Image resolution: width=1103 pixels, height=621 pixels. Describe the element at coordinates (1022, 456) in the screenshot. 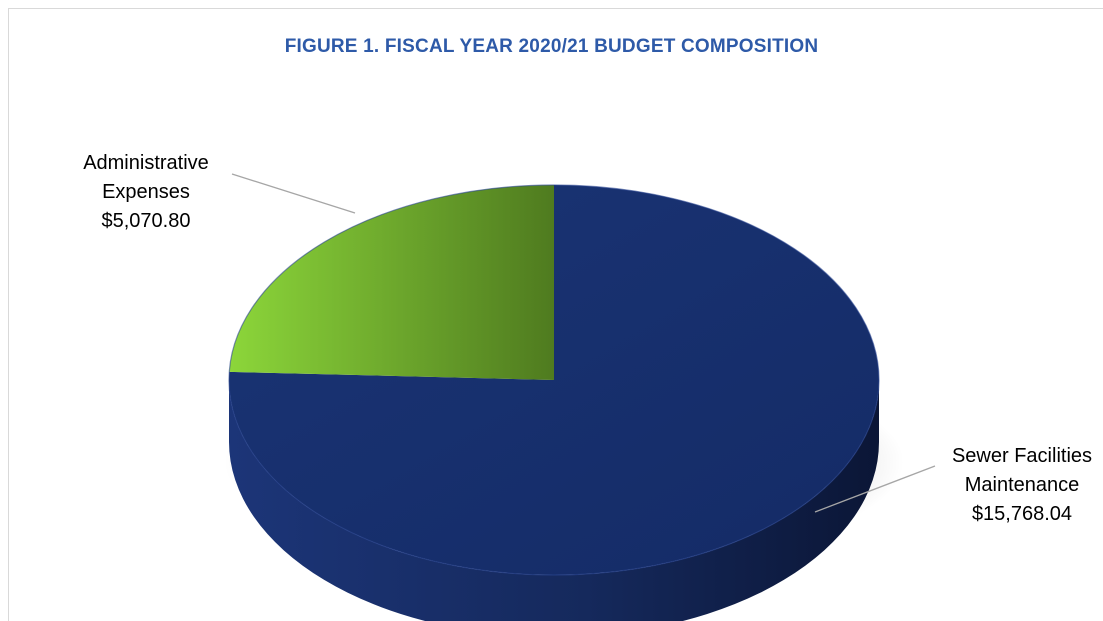

I see `slice-name-label: Sewer Facilities` at that location.